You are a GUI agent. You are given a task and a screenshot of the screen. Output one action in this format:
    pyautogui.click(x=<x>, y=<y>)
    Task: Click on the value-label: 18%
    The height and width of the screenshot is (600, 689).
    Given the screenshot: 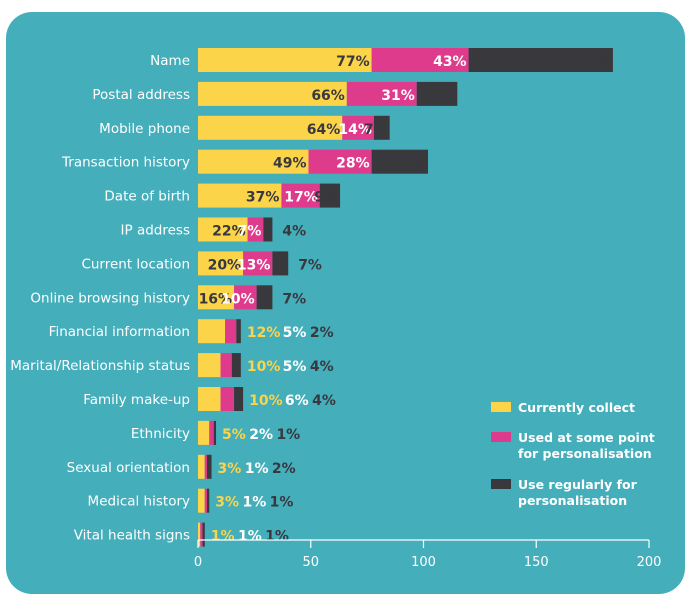 What is the action you would take?
    pyautogui.click(x=439, y=96)
    